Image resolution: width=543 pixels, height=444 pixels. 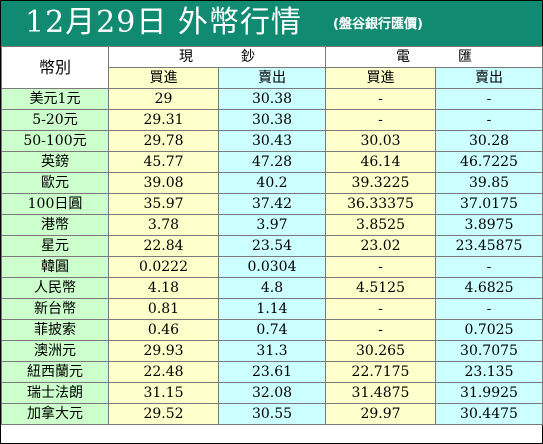 What do you see at coordinates (380, 246) in the screenshot?
I see `wire-buy-value: 23.02` at bounding box center [380, 246].